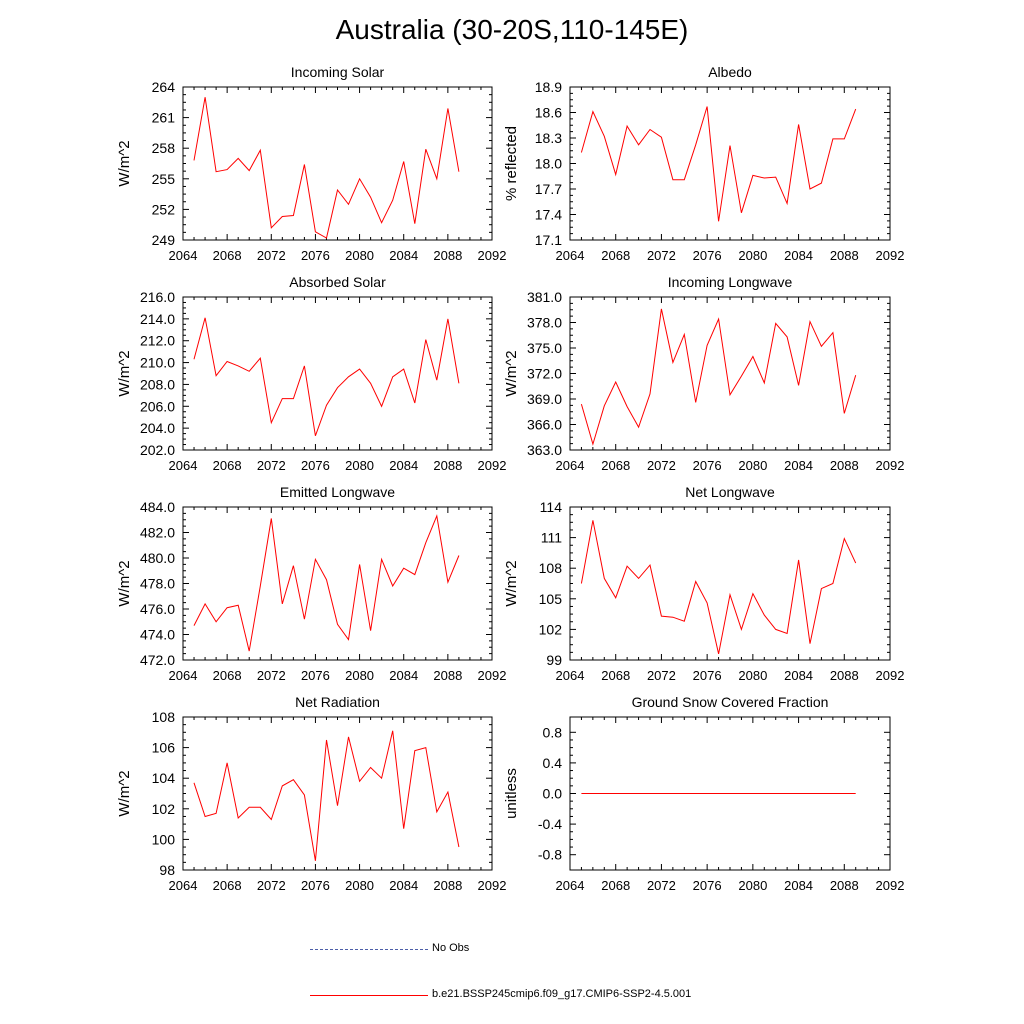  Describe the element at coordinates (369, 995) in the screenshot. I see `legend-swatch-solid` at that location.